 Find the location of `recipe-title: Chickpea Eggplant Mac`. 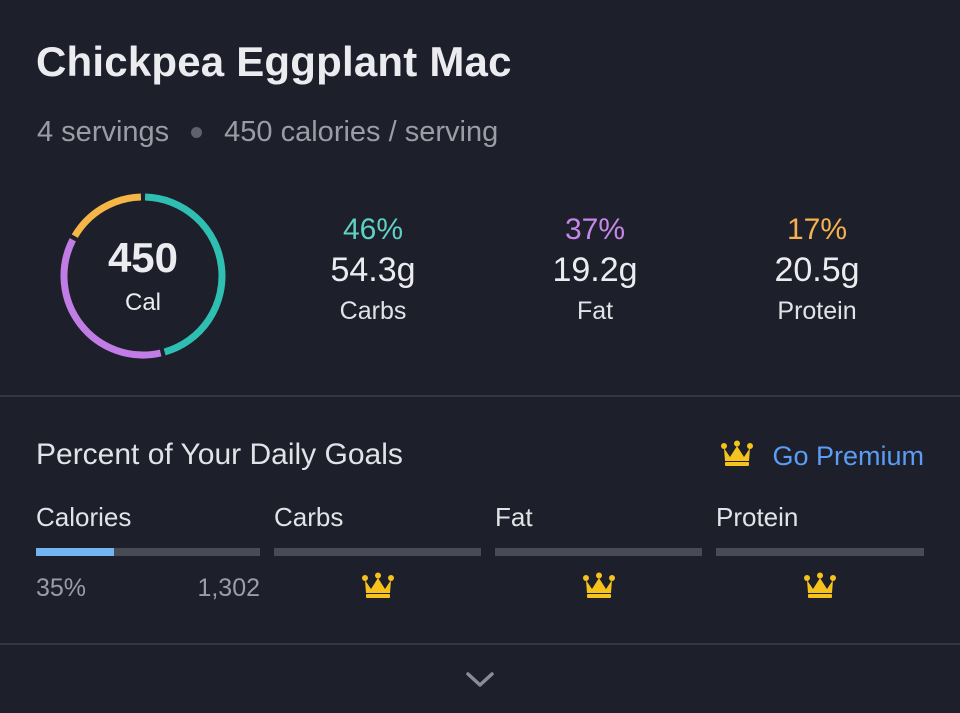

recipe-title: Chickpea Eggplant Mac is located at coordinates (274, 61).